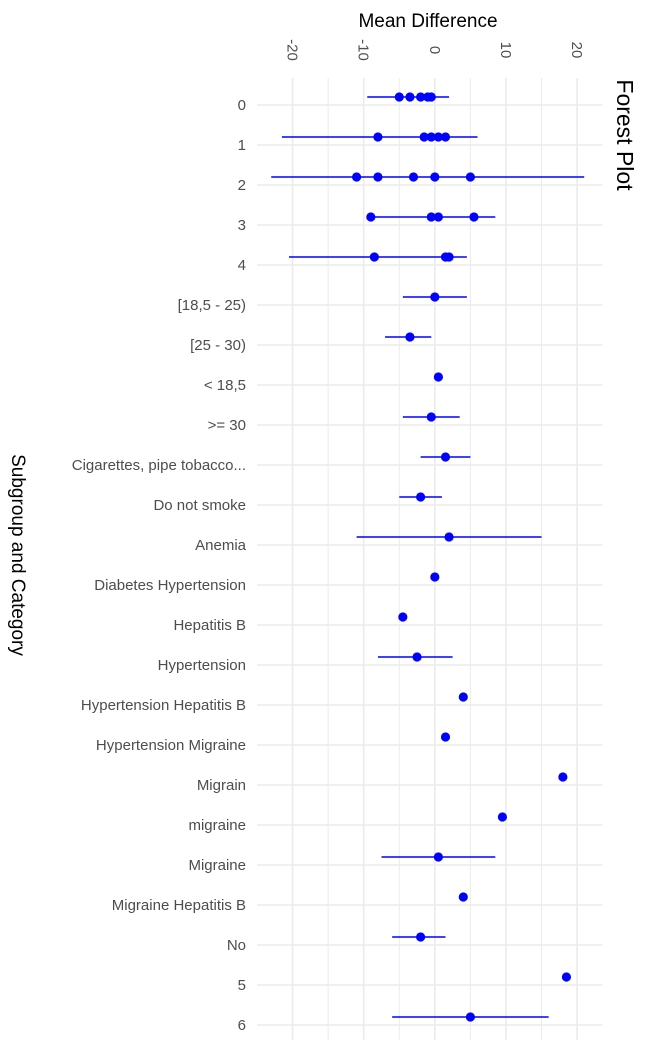 This screenshot has height=1050, width=648. I want to click on category-label: No, so click(236, 945).